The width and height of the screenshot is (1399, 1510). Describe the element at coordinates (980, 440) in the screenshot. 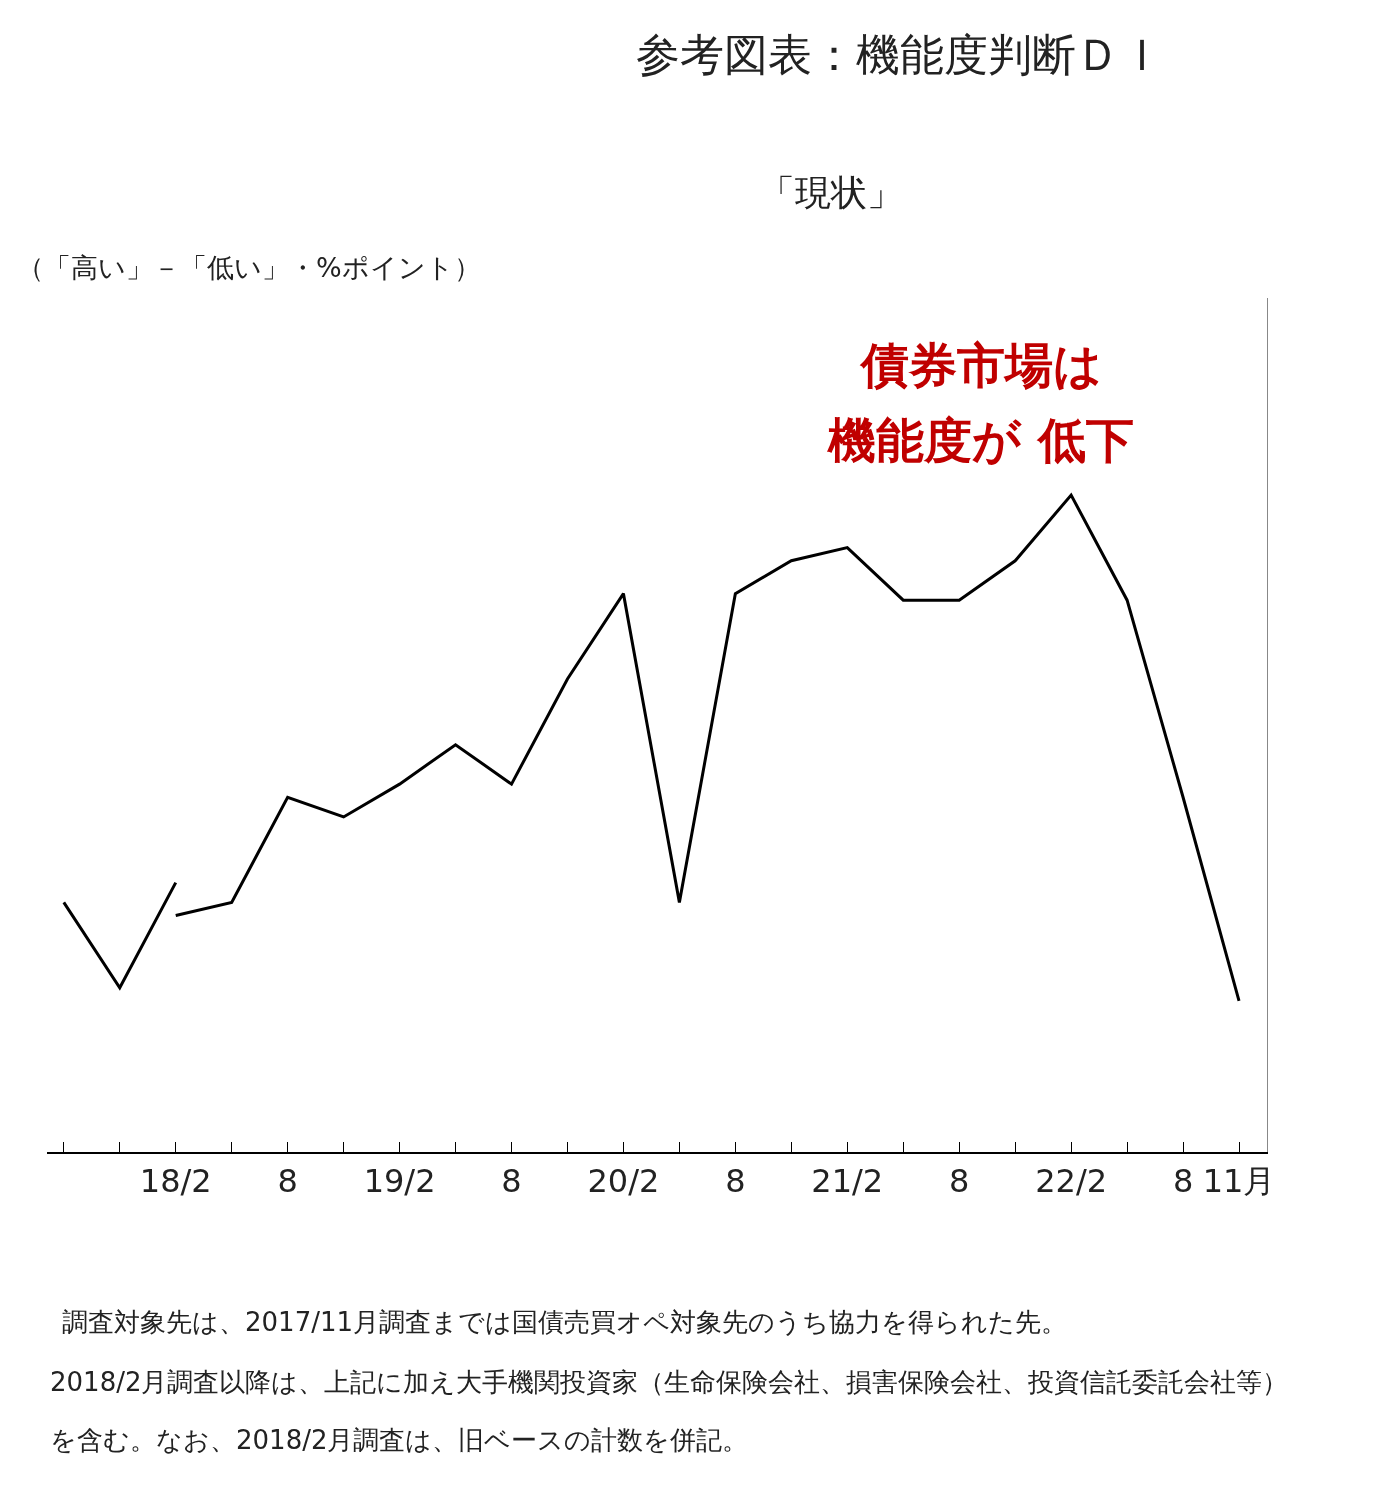

I see `text: 機能度が 低下` at that location.